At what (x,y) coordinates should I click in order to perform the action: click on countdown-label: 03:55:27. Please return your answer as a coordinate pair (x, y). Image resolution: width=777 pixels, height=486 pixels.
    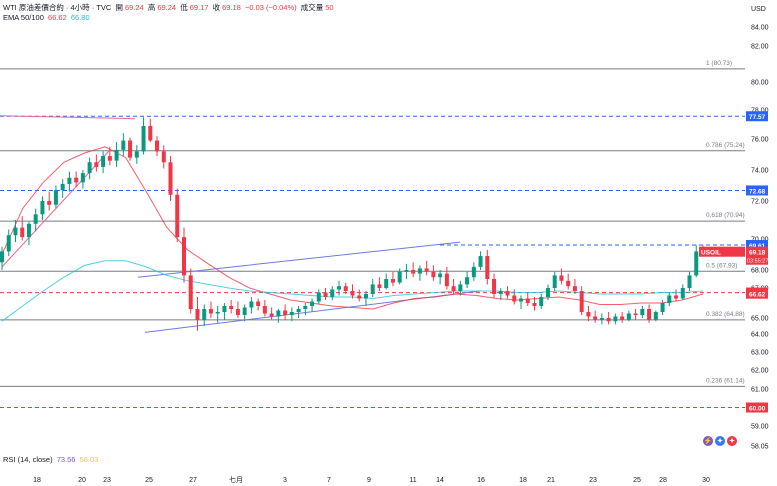
    Looking at the image, I should click on (757, 262).